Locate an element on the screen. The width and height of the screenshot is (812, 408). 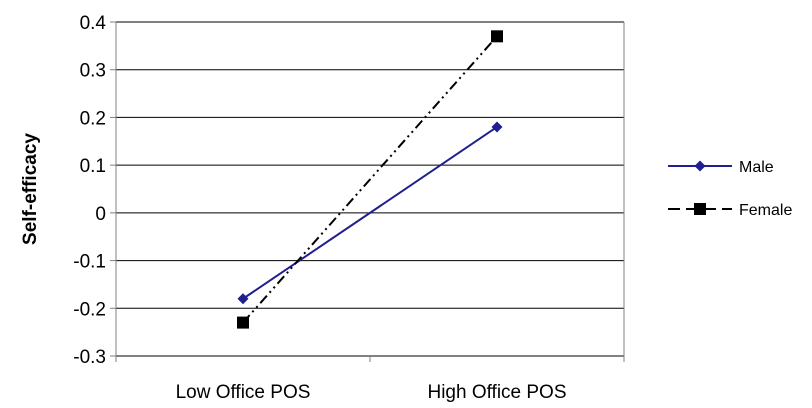
x-tick-labels: Low Office POS High Office POS is located at coordinates (371, 392).